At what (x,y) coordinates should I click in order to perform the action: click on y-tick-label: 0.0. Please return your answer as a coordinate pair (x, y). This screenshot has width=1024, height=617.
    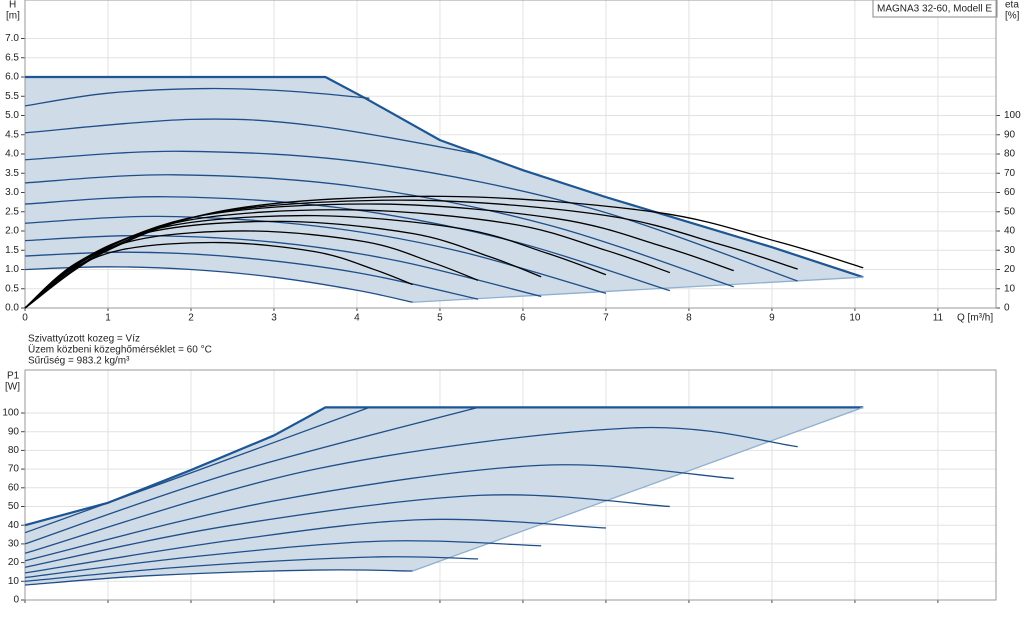
    Looking at the image, I should click on (12, 308).